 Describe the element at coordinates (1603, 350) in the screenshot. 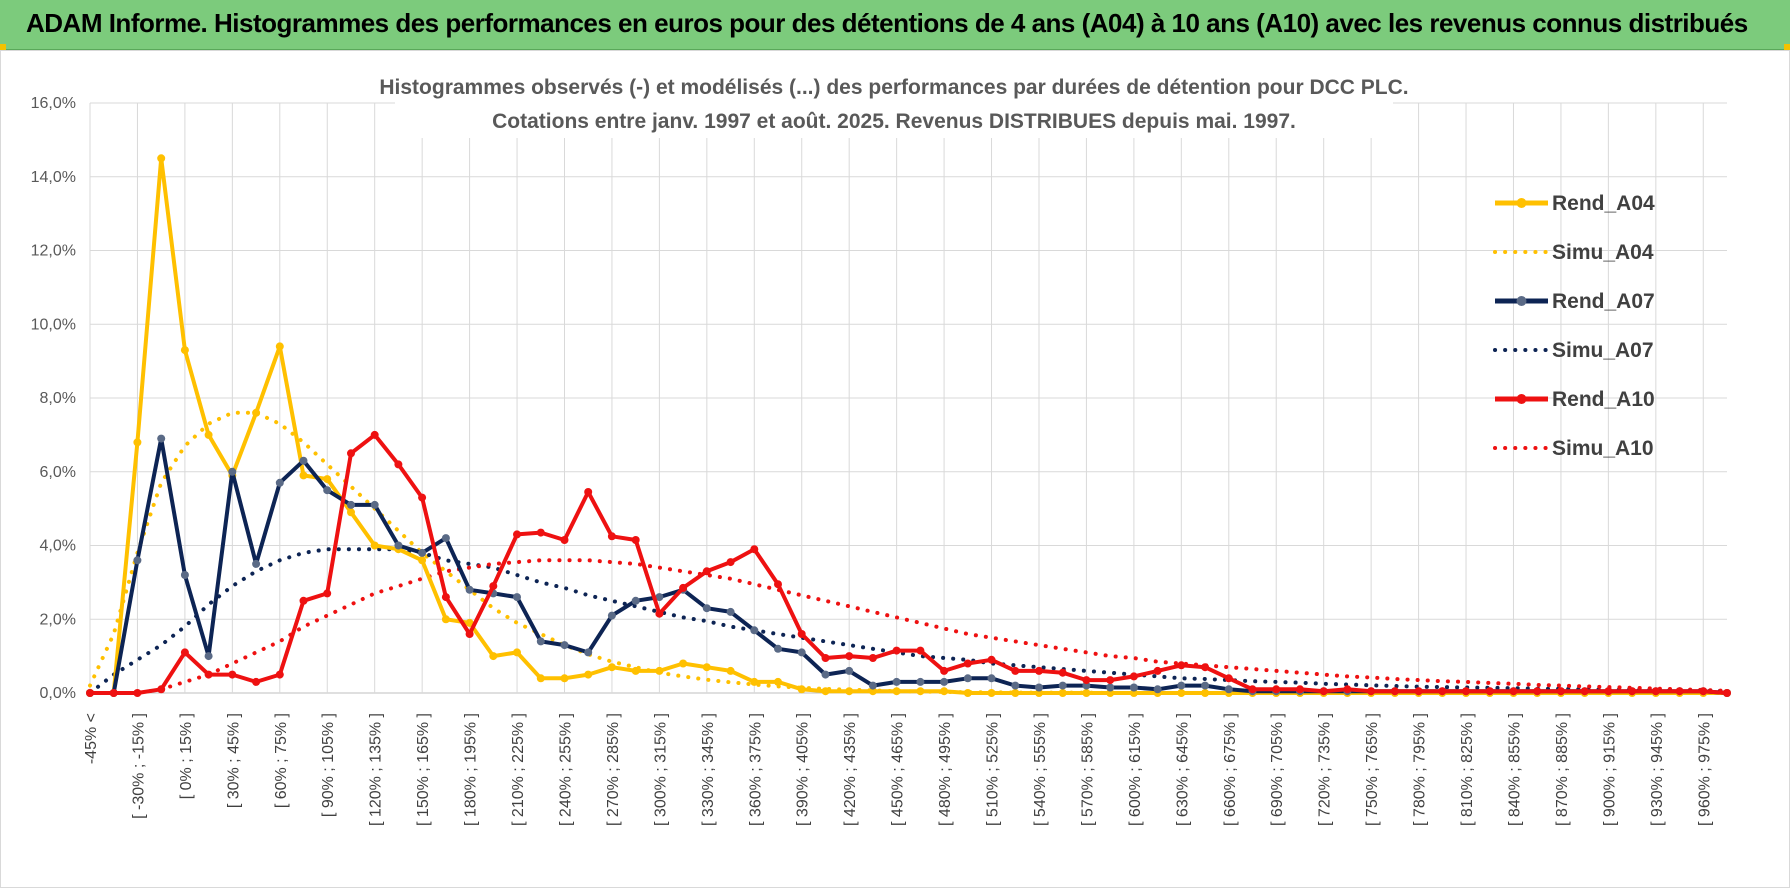

I see `legend-label: Simu_A07` at that location.